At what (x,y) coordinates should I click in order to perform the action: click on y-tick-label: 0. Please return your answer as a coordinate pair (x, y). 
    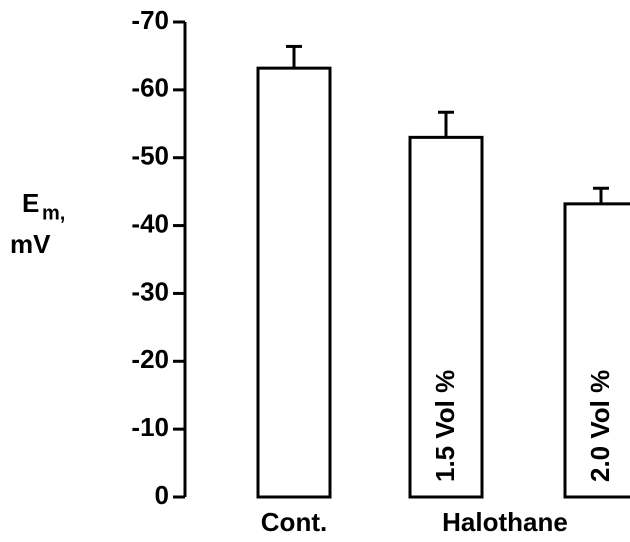
    Looking at the image, I should click on (162, 495).